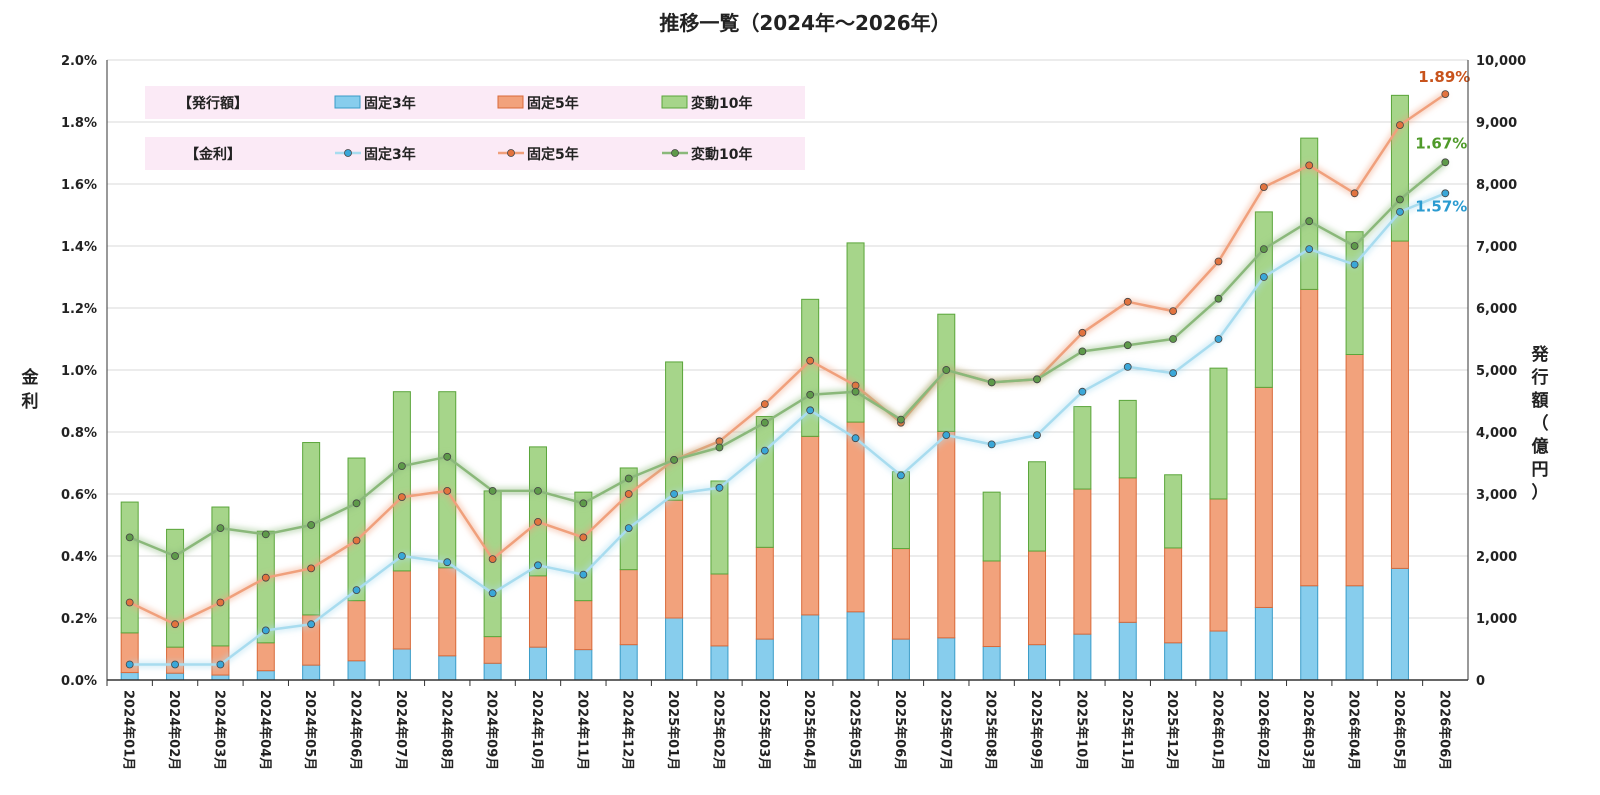  Describe the element at coordinates (1444, 77) in the screenshot. I see `data-label-end: 1.89%` at that location.